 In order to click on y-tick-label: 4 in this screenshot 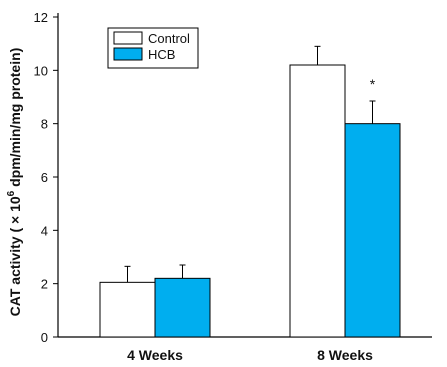, I will do `click(44, 230)`.